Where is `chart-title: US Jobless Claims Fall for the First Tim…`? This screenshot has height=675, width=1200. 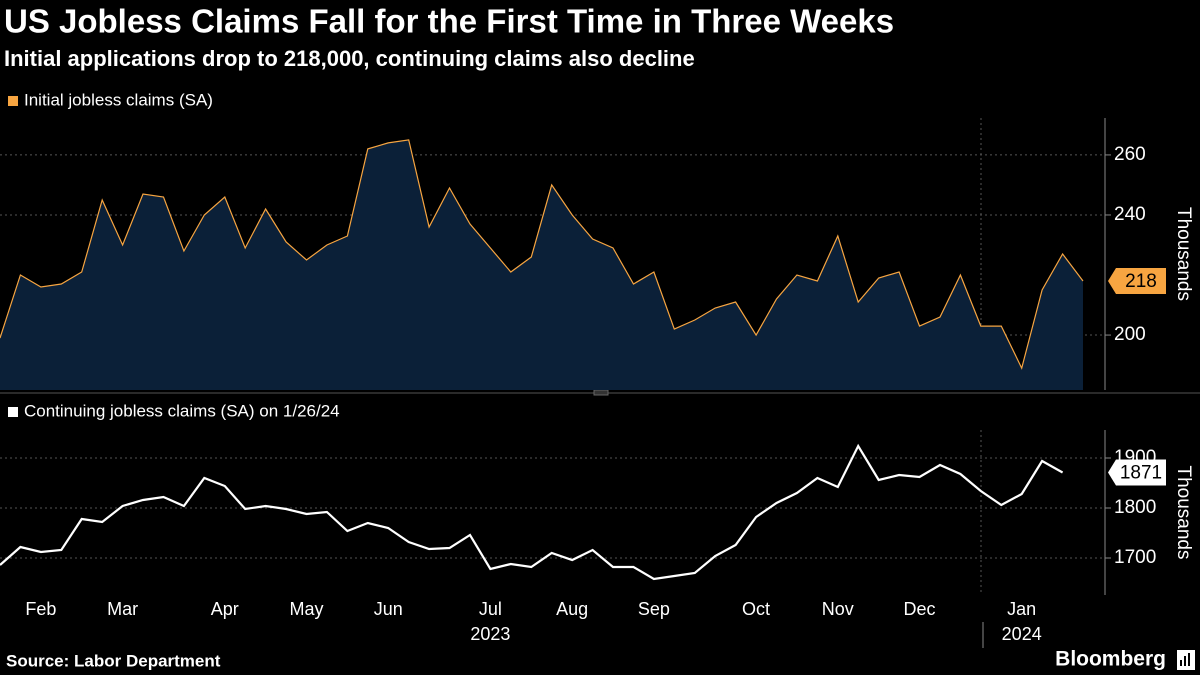 chart-title: US Jobless Claims Fall for the First Tim… is located at coordinates (449, 21).